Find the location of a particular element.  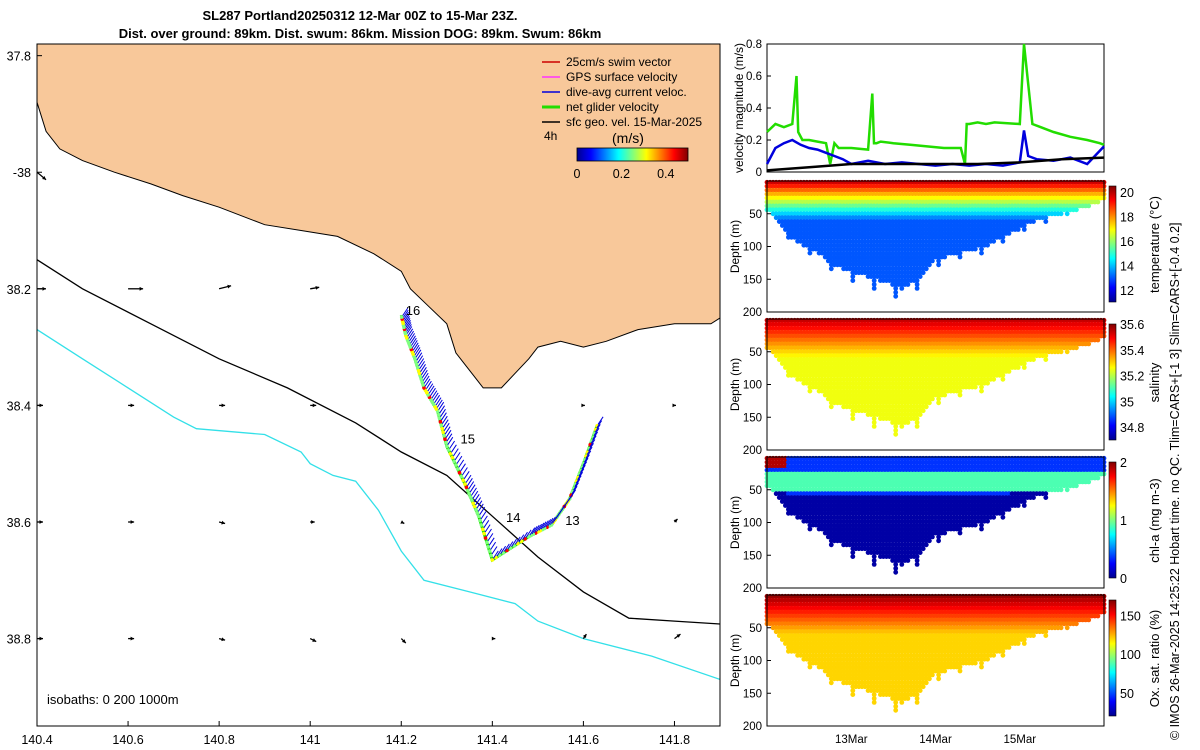

velocity-y-label: velocity magnitude (m/s) is located at coordinates (739, 108).